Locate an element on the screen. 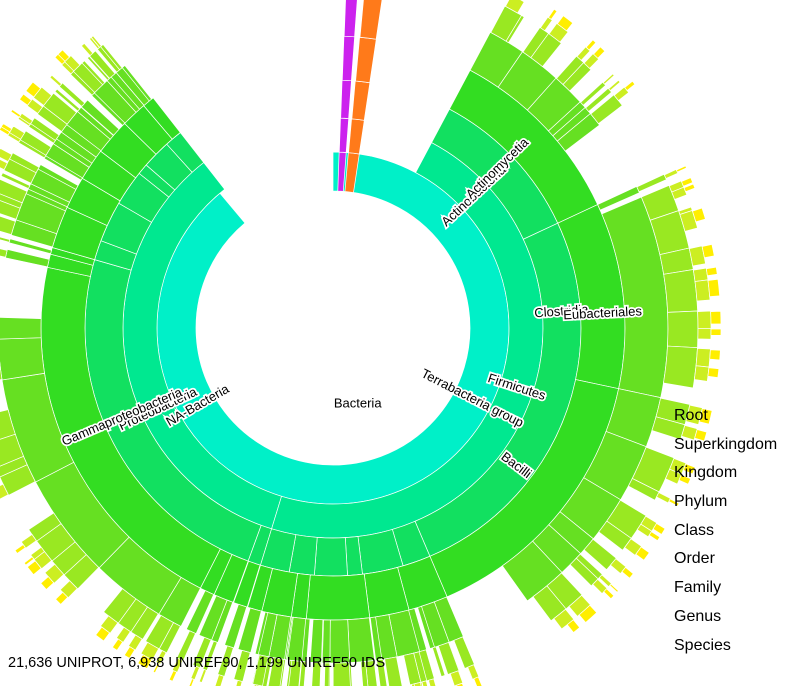 The height and width of the screenshot is (686, 800). legend-item-genus: Genus is located at coordinates (698, 616).